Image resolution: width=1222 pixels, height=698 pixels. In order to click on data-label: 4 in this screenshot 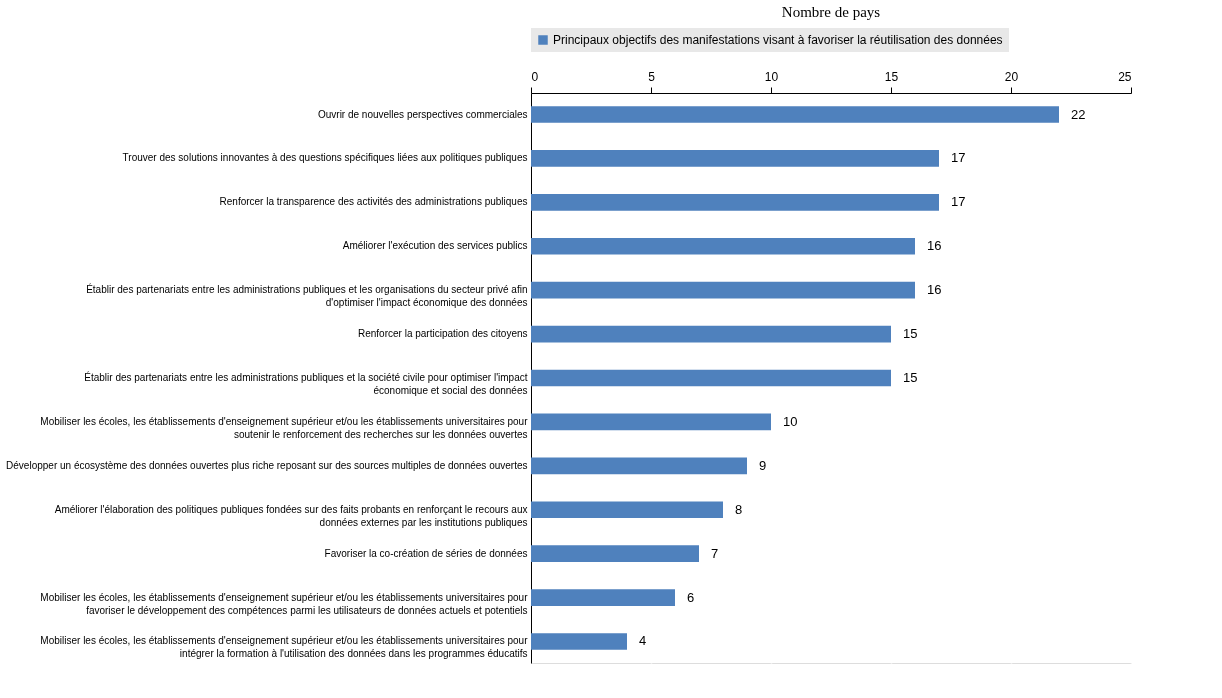, I will do `click(643, 641)`.